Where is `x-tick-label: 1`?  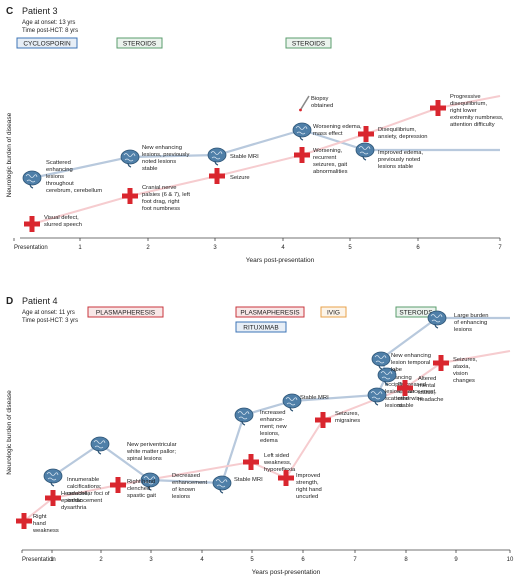
x-tick-label: 1 is located at coordinates (80, 248).